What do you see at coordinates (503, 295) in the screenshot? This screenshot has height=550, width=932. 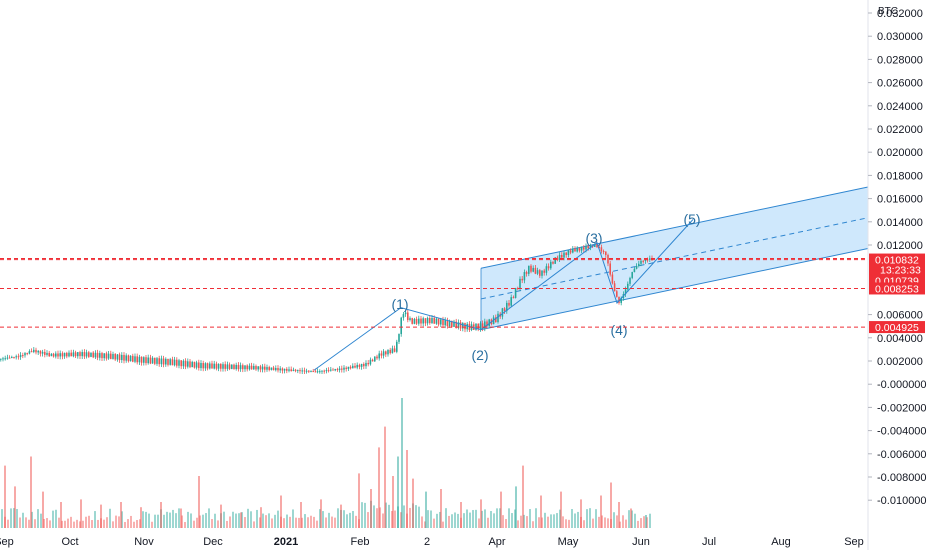 I see `wave-polyline` at bounding box center [503, 295].